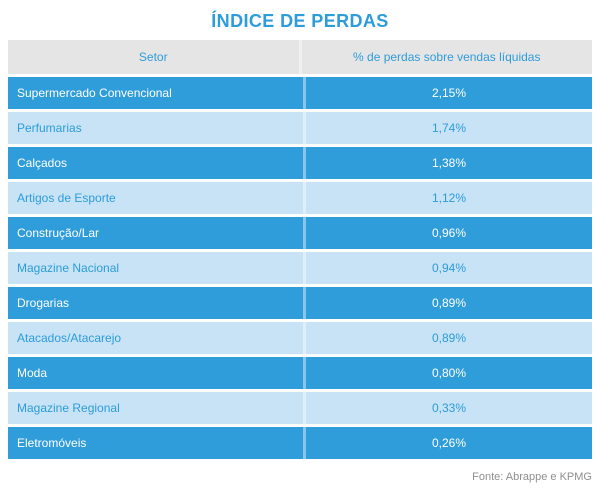  I want to click on table-row: Supermercado Convencional 2,15%, so click(300, 93).